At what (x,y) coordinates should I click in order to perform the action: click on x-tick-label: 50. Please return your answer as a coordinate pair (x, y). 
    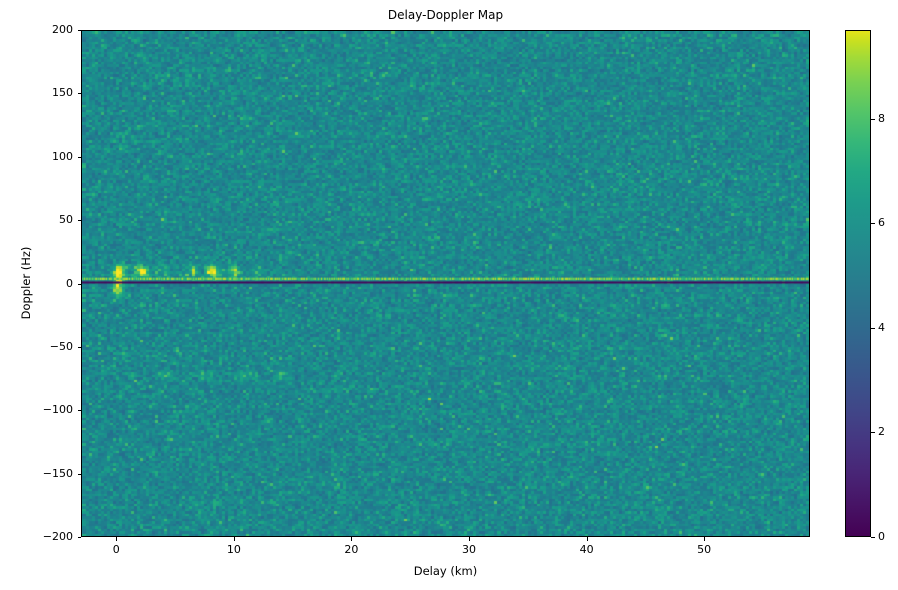
    Looking at the image, I should click on (704, 549).